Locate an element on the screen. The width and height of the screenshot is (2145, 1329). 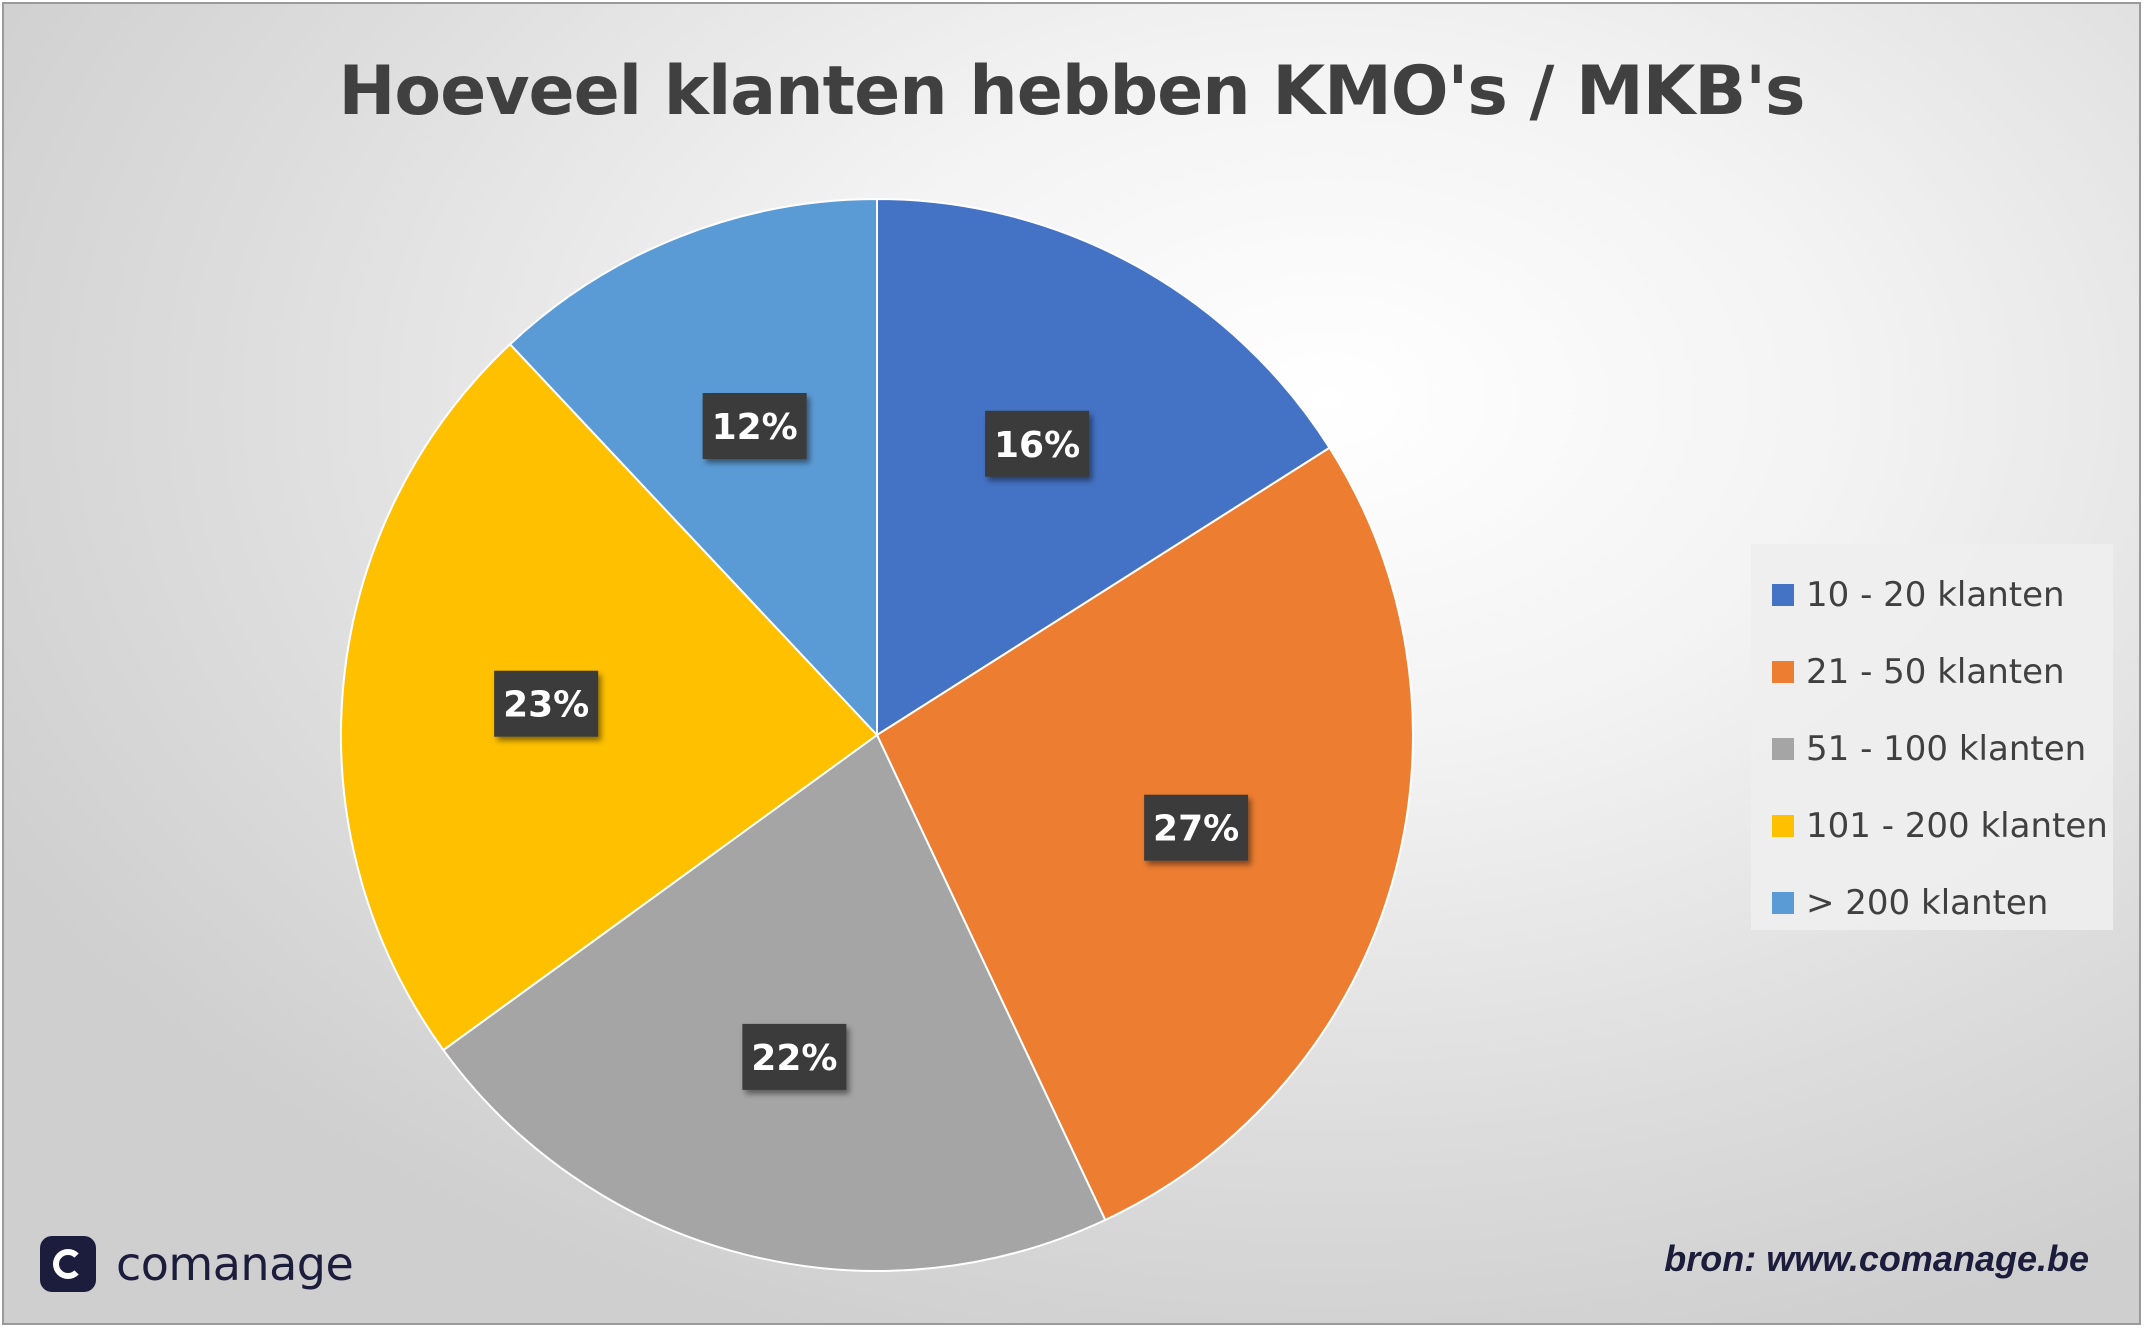
data-label-101-200: 23% is located at coordinates (546, 703).